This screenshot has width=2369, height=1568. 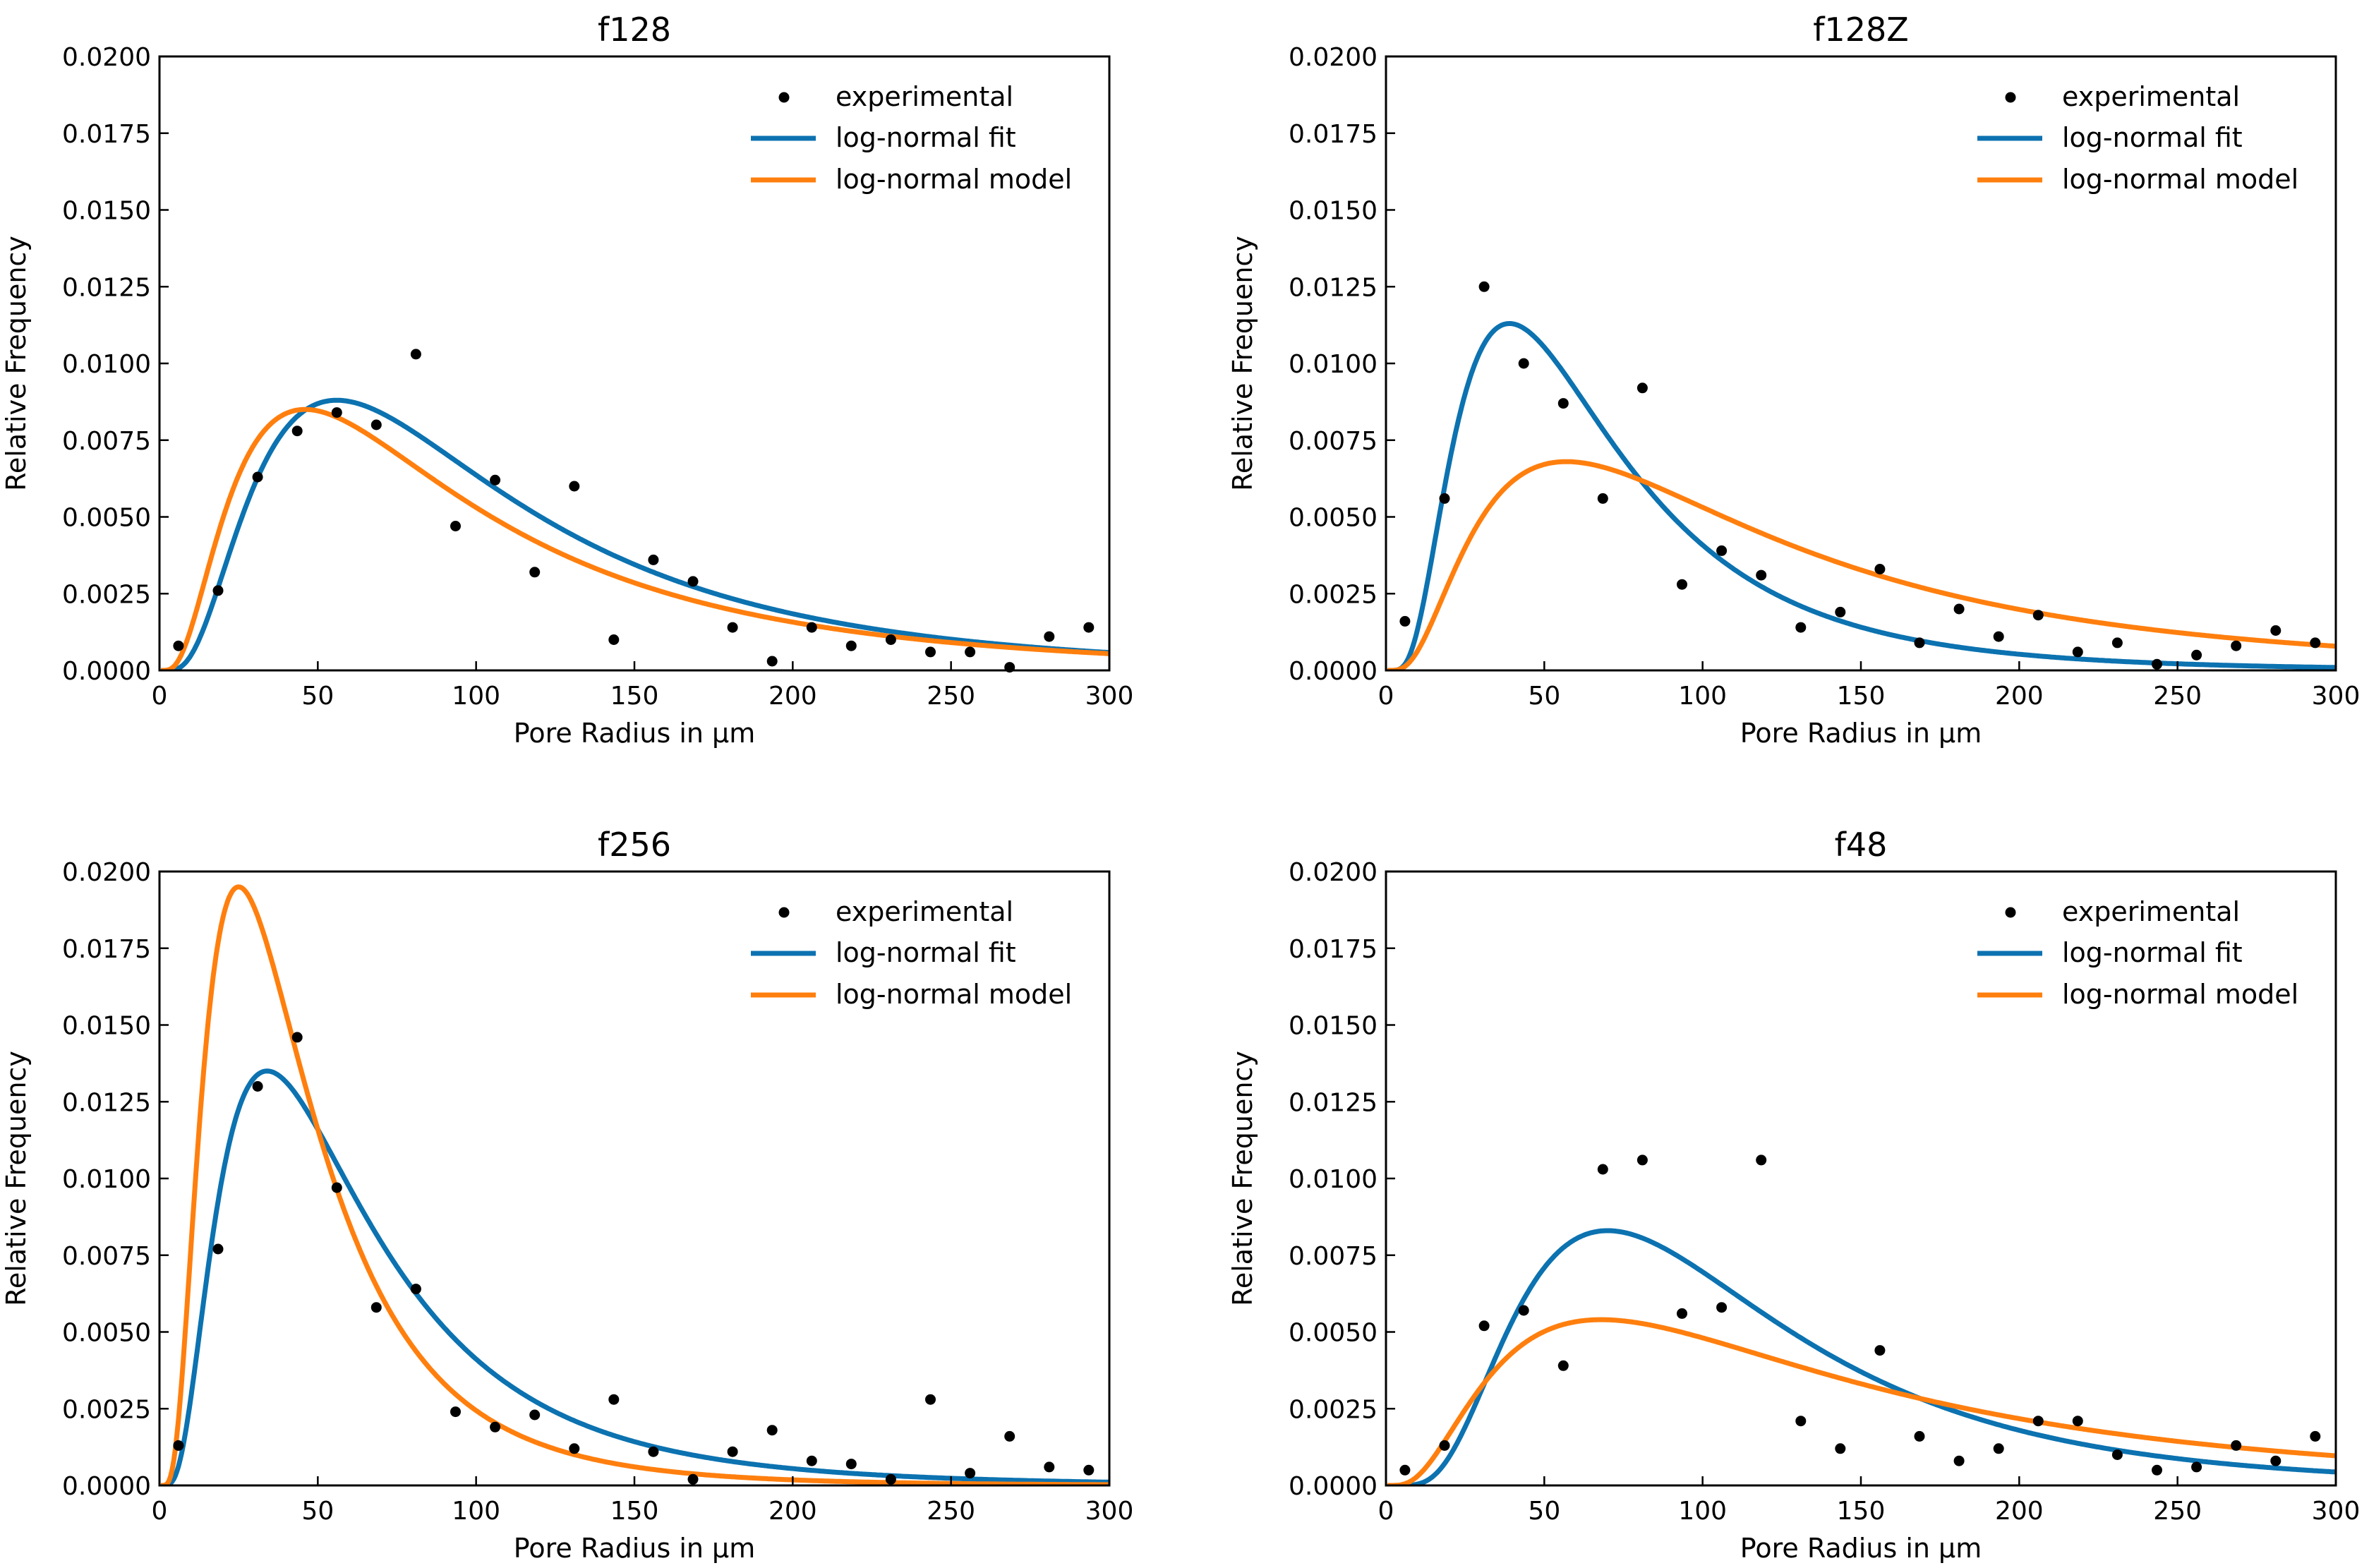 What do you see at coordinates (106, 134) in the screenshot?
I see `y-tick-label: 0.0175` at bounding box center [106, 134].